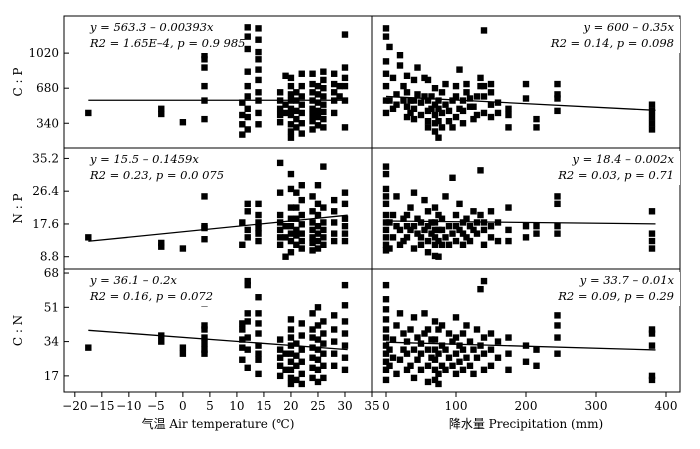 Image resolution: width=700 pixels, height=449 pixels. I want to click on panel-NP-precipitation: y = 18.4 – 0.002x R2 = 0.03, p = 0.71, so click(526, 208).